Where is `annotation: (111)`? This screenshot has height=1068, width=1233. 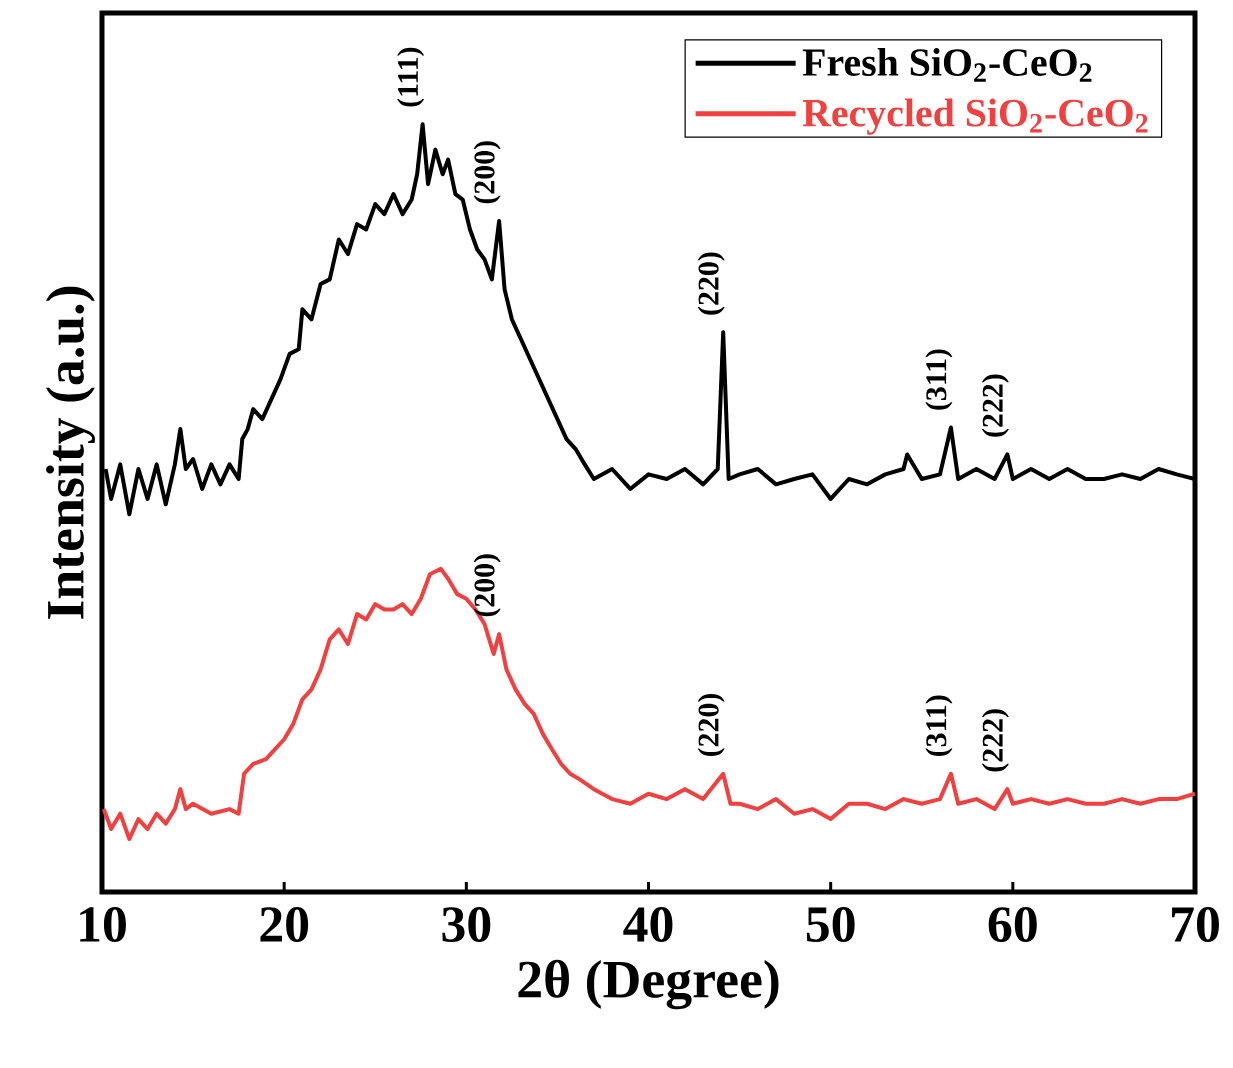
annotation: (111) is located at coordinates (411, 77).